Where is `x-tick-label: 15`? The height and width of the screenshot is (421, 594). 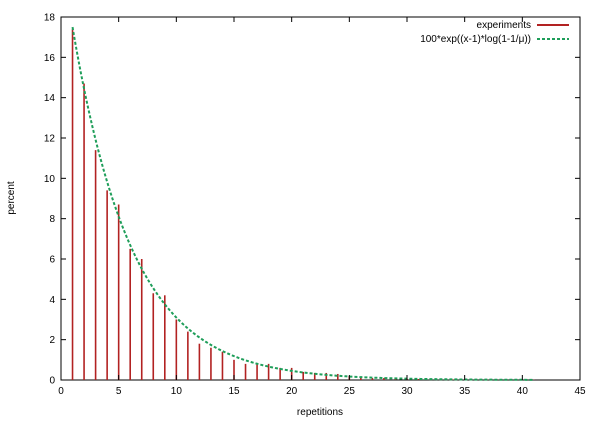 x-tick-label: 15 is located at coordinates (234, 391).